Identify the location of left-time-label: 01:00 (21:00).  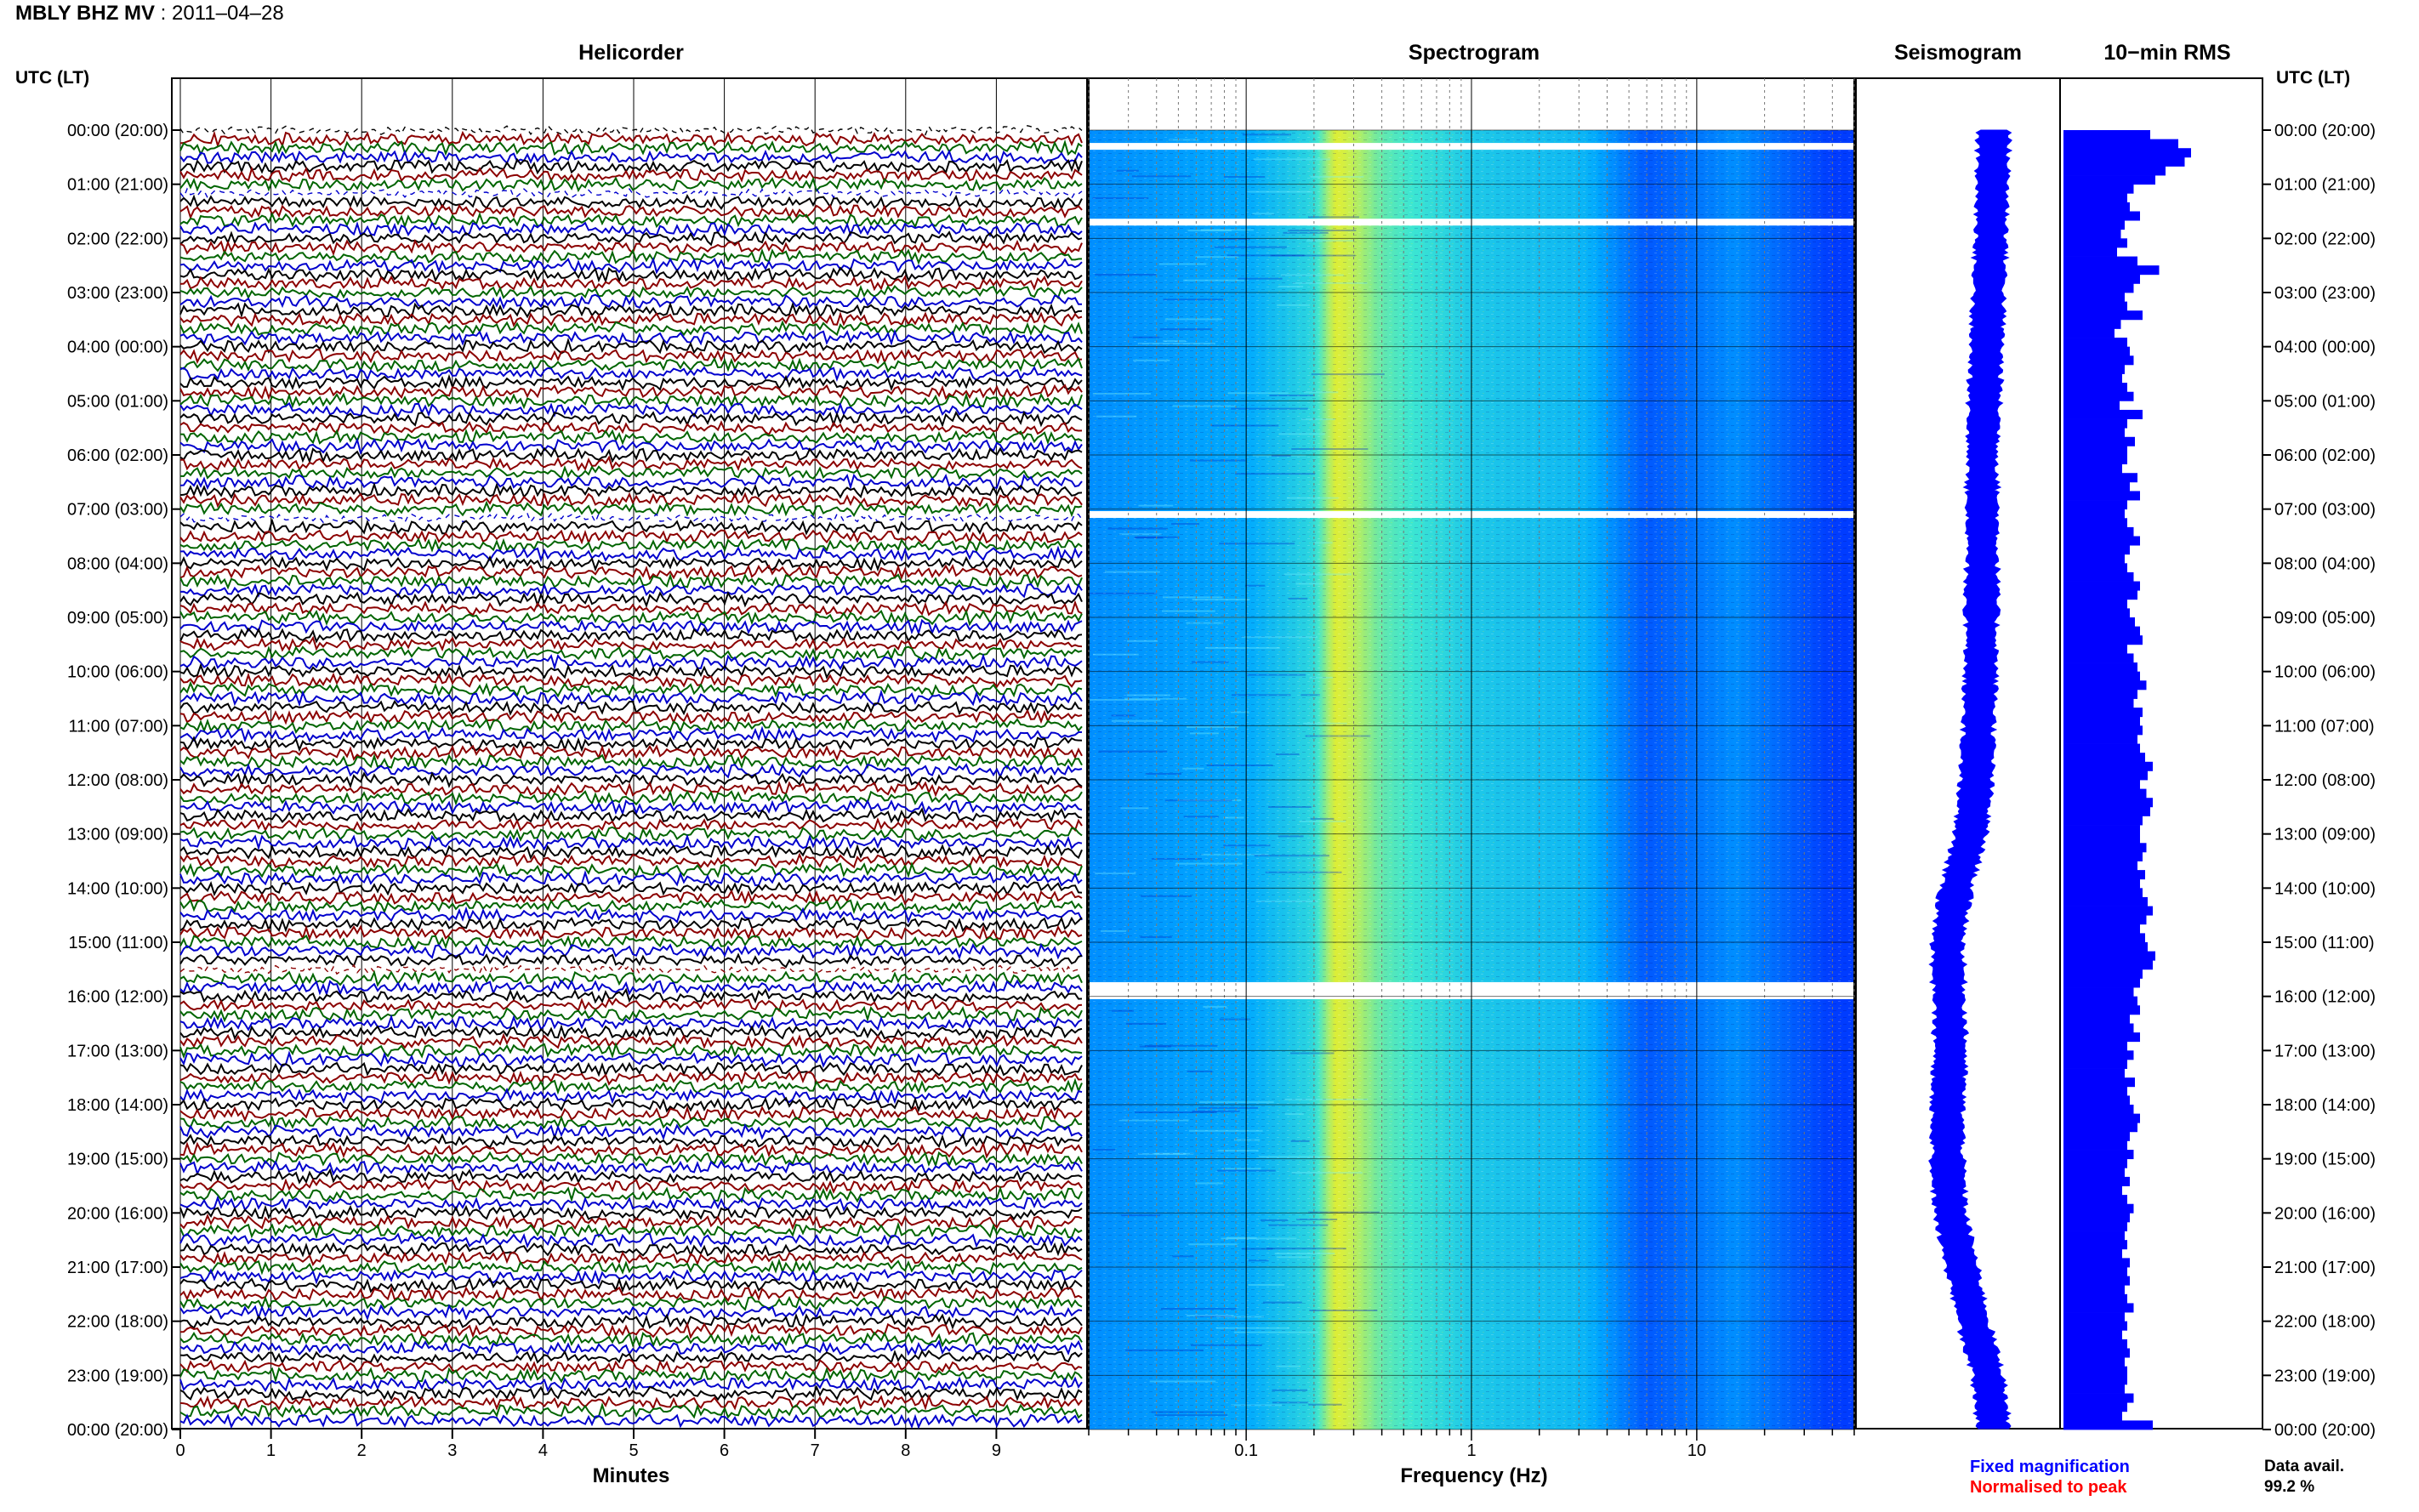
(117, 185).